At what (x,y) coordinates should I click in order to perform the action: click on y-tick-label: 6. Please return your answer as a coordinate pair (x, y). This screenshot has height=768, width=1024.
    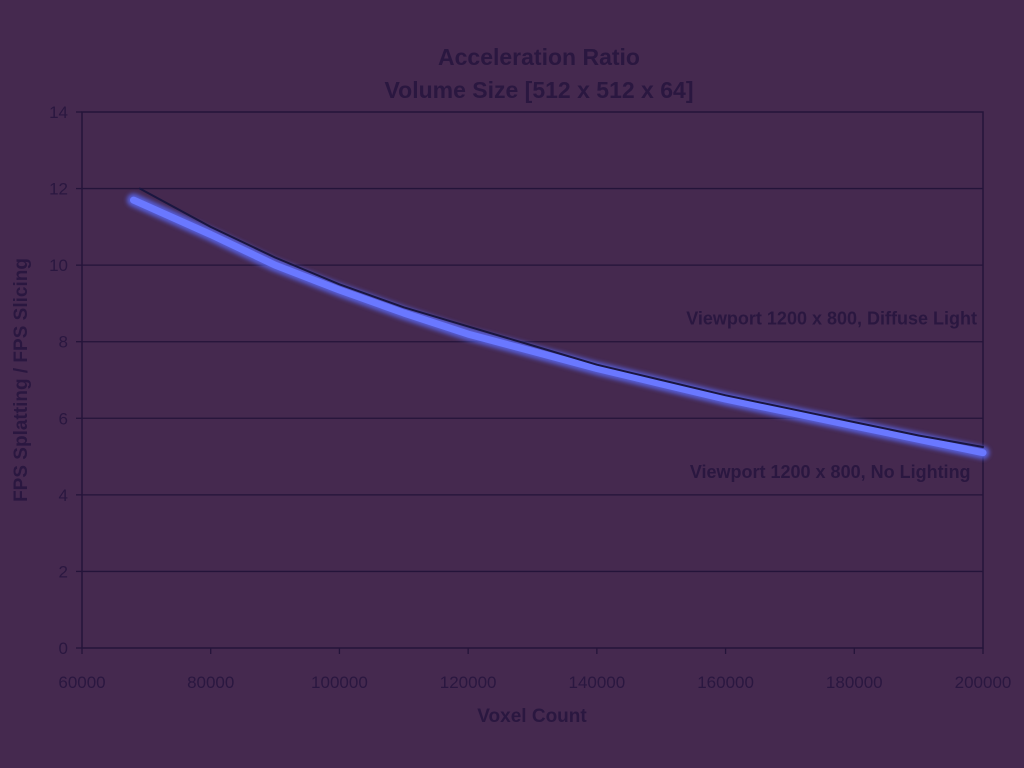
    Looking at the image, I should click on (63, 418).